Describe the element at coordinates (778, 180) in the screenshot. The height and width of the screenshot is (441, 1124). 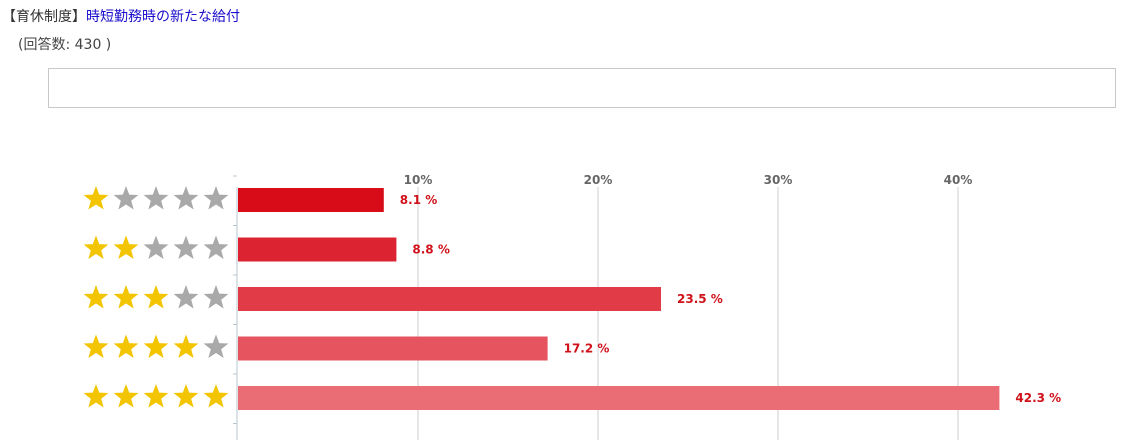
I see `x-tick-label: 30%` at that location.